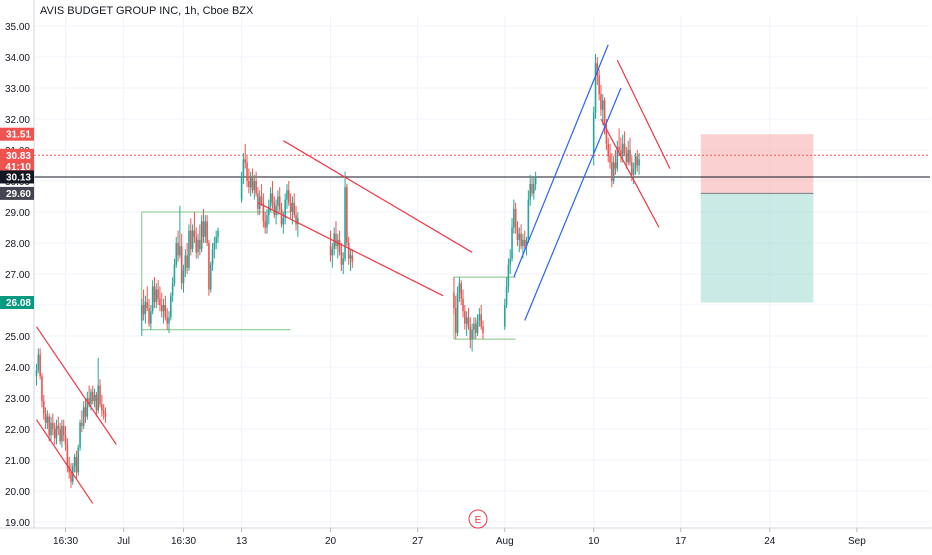  I want to click on range-boxes, so click(328, 275).